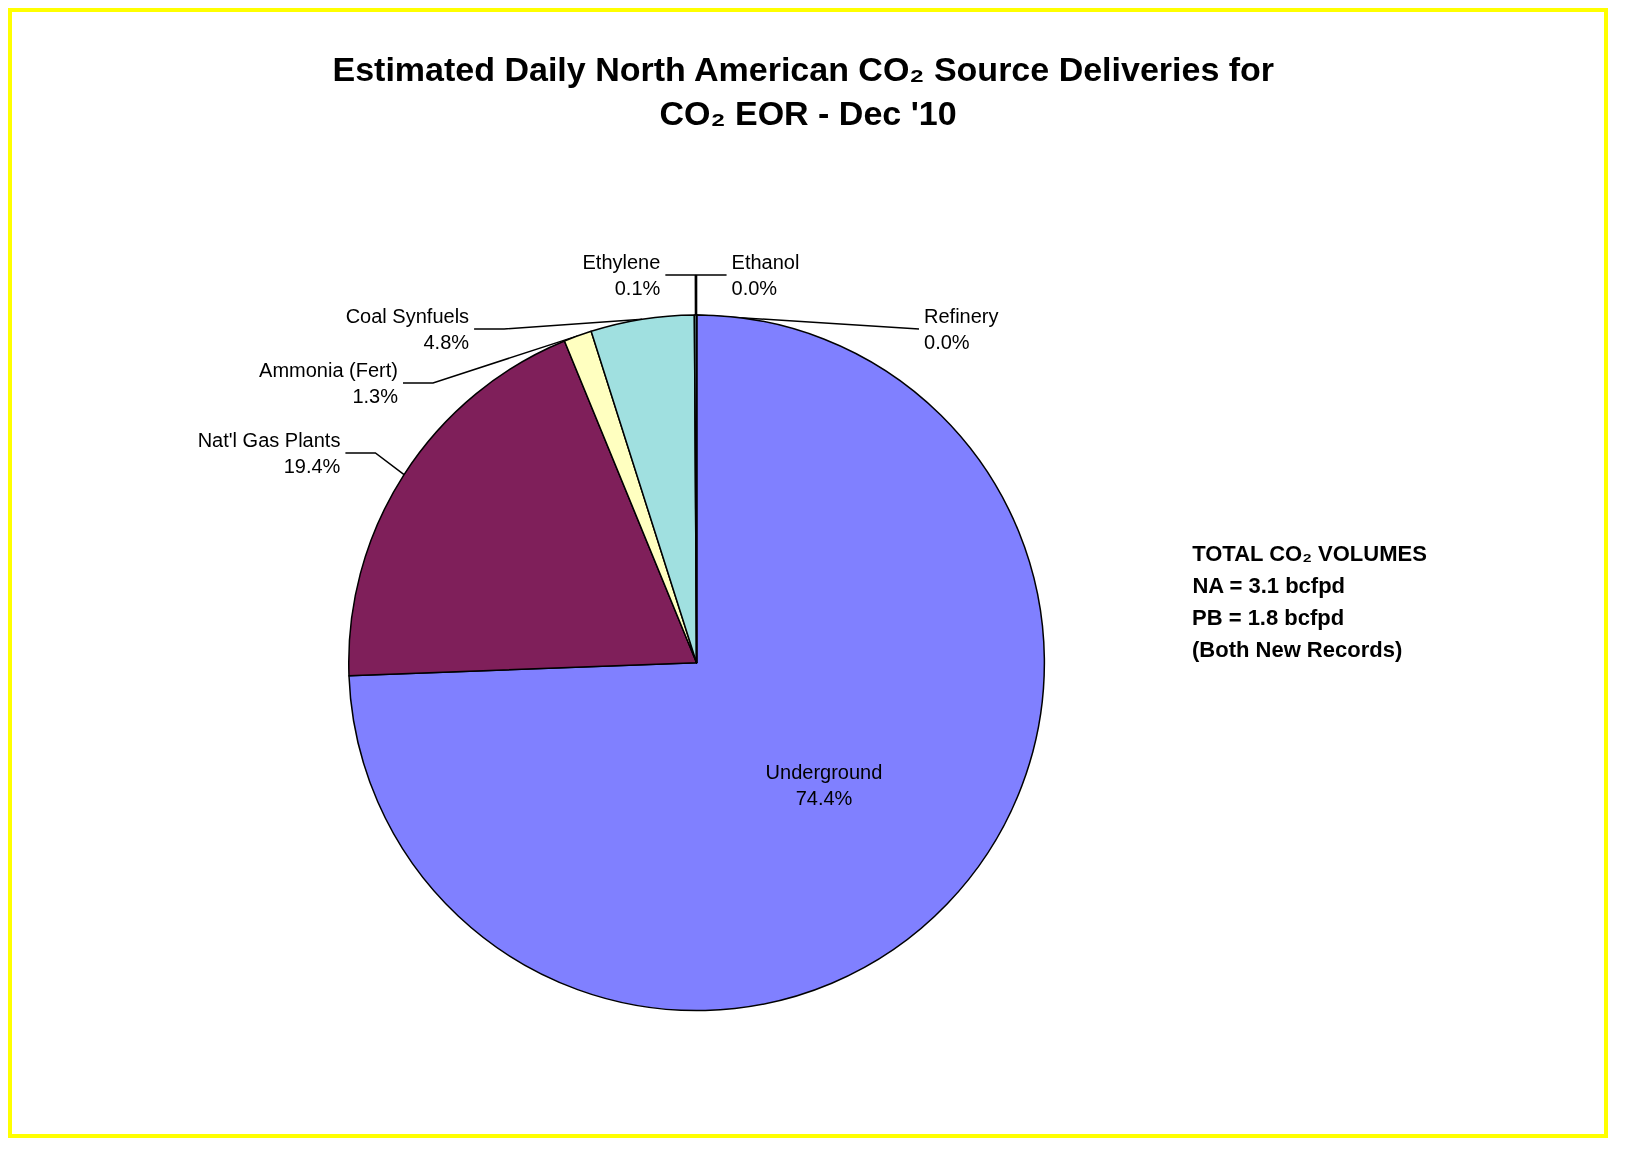 This screenshot has height=1155, width=1634. I want to click on slice-label: Ethylene, so click(621, 261).